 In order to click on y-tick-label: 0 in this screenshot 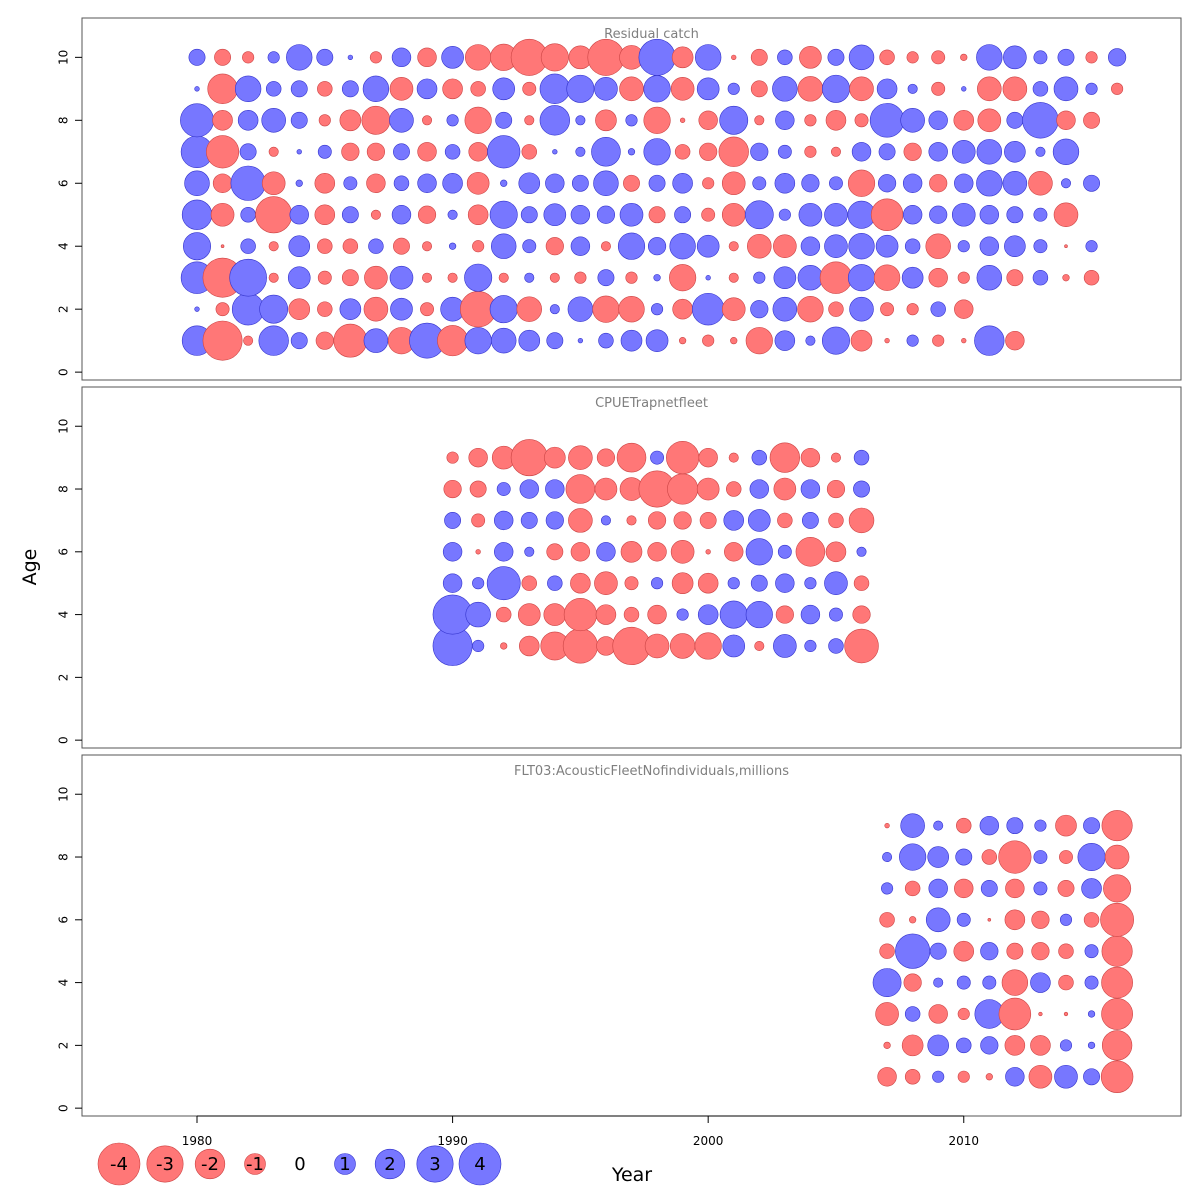, I will do `click(64, 740)`.